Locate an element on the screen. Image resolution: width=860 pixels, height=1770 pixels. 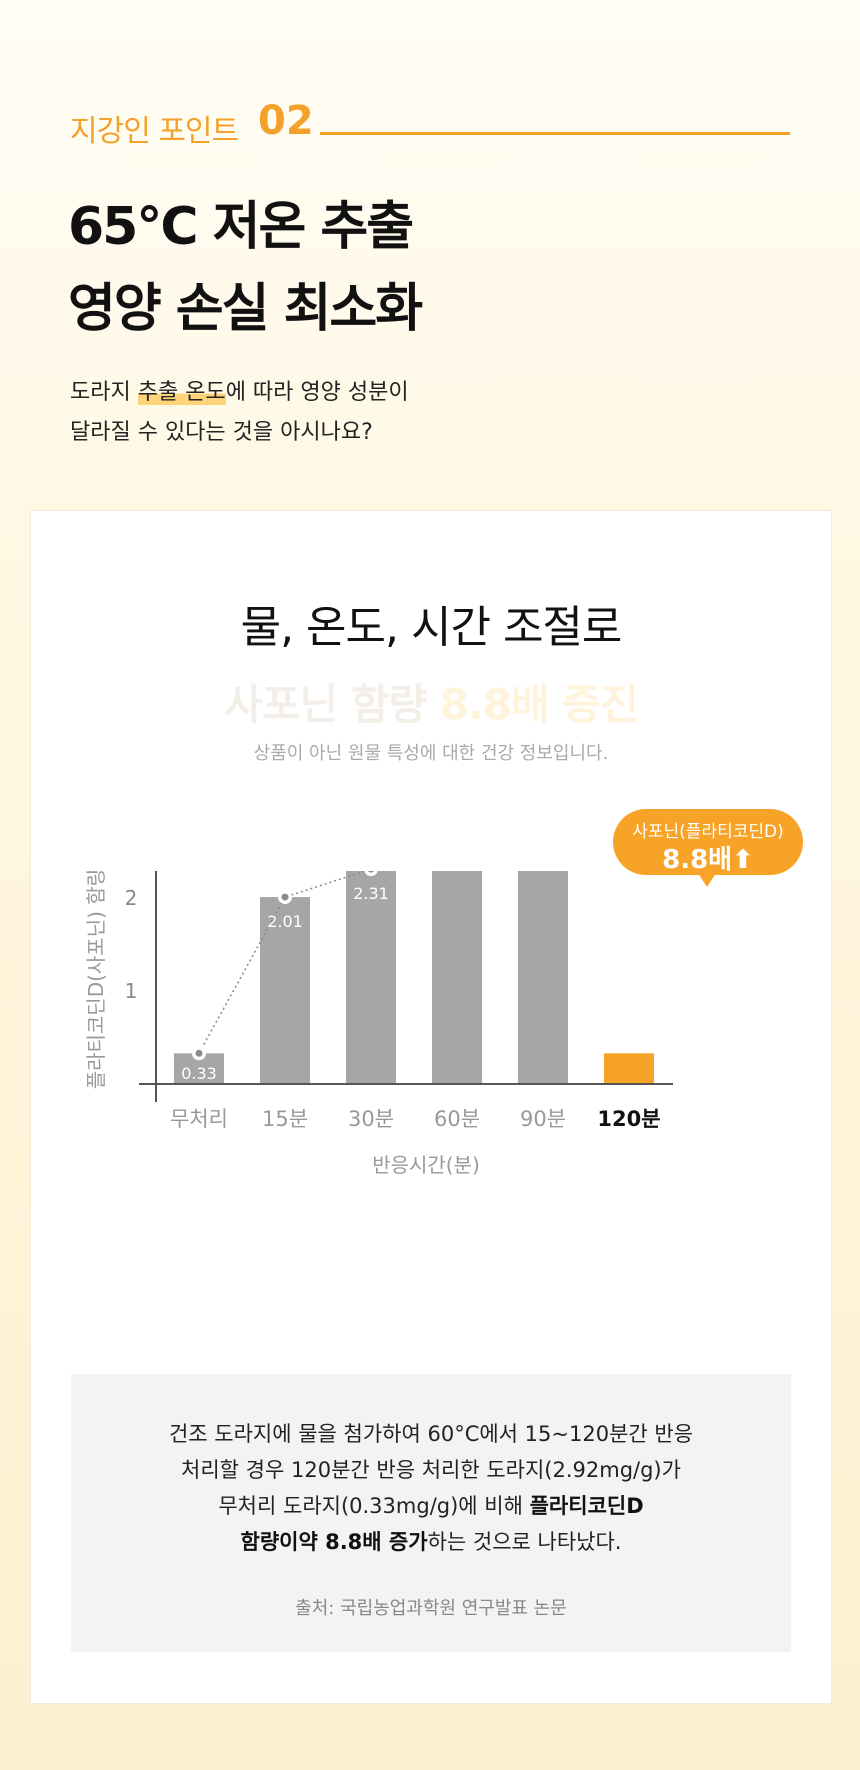
intro-text-b: 에 따라 영양 성분이 is located at coordinates (317, 392).